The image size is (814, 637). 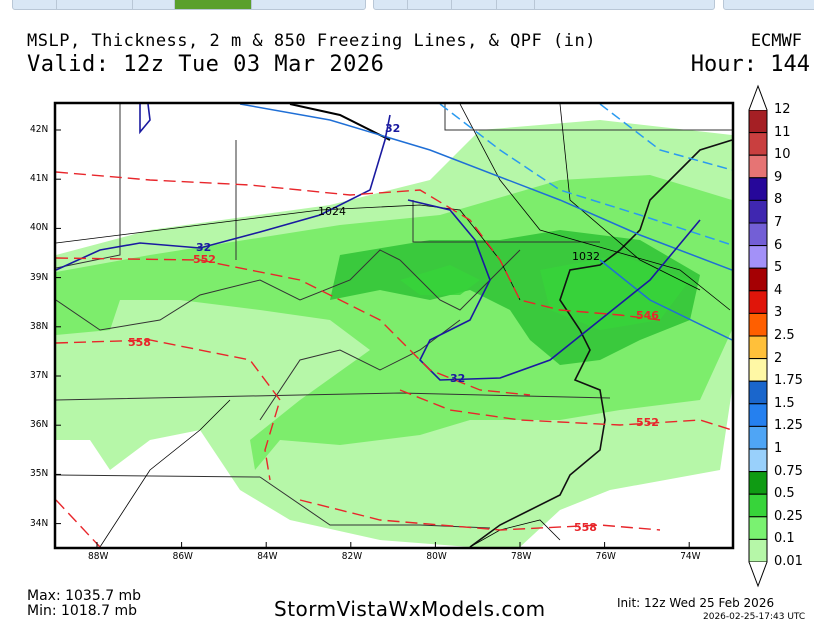 I want to click on colorbar-bottom-arrow, so click(x=758, y=574).